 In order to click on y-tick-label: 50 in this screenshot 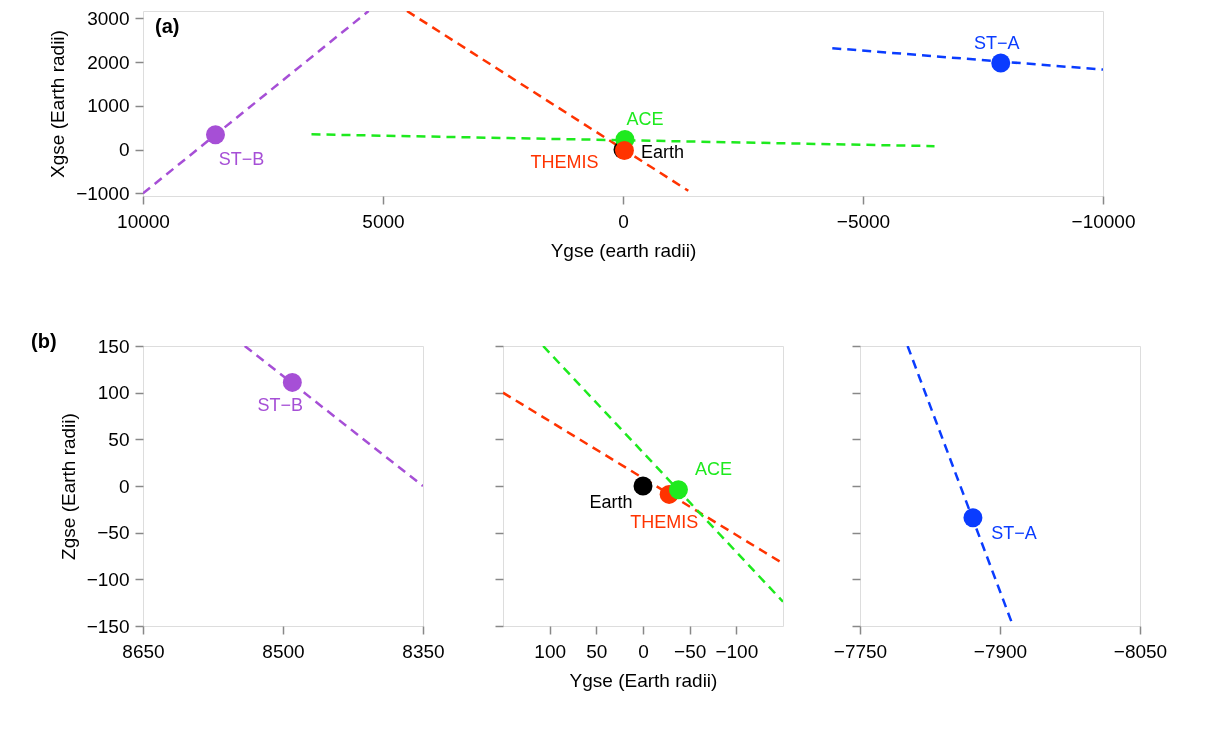, I will do `click(119, 439)`.